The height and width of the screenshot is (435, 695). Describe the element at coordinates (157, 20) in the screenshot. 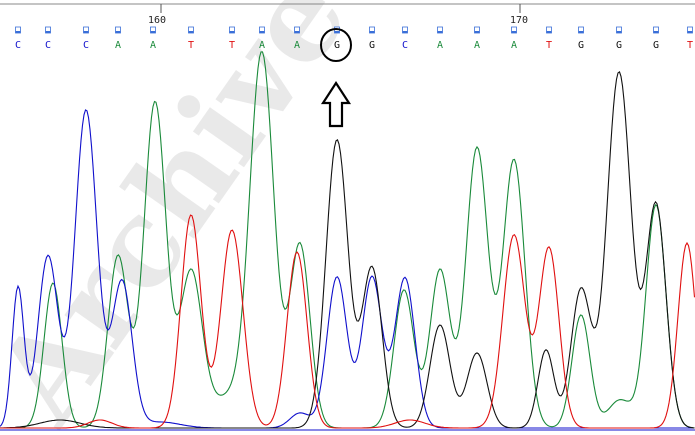

I see `ruler-label-160: 160` at that location.